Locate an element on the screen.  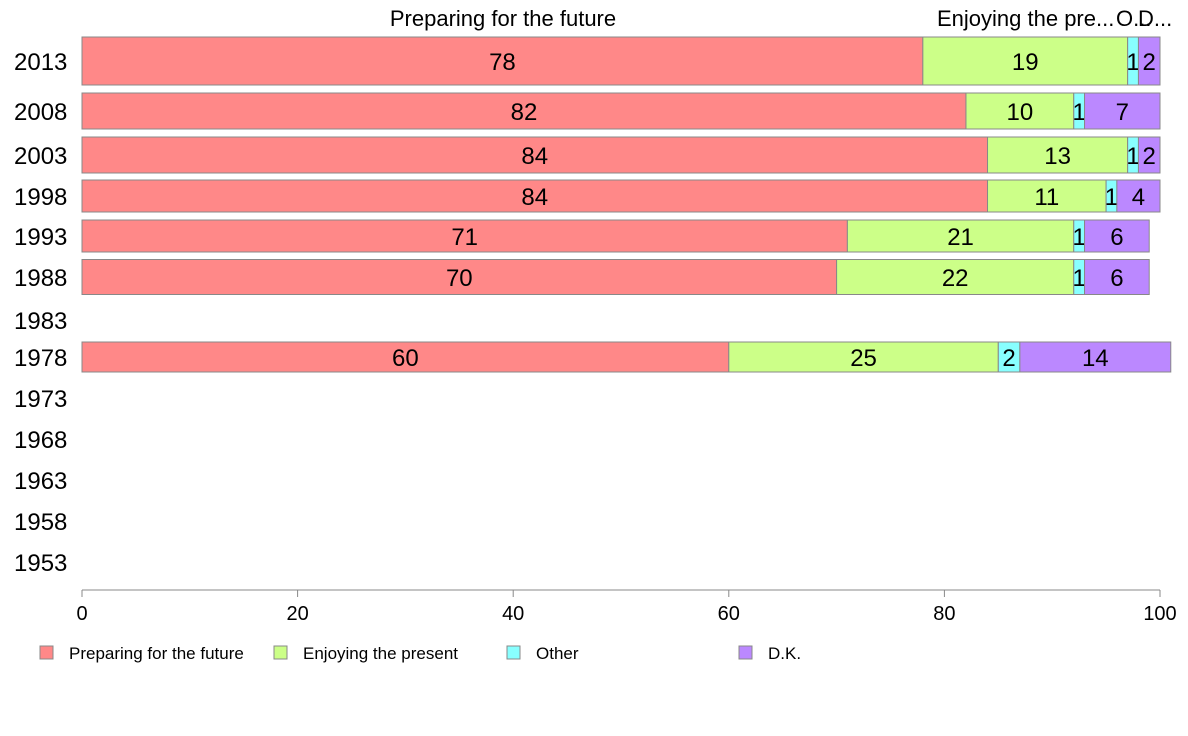
bar-label-2013-d-k: 2 is located at coordinates (1149, 62).